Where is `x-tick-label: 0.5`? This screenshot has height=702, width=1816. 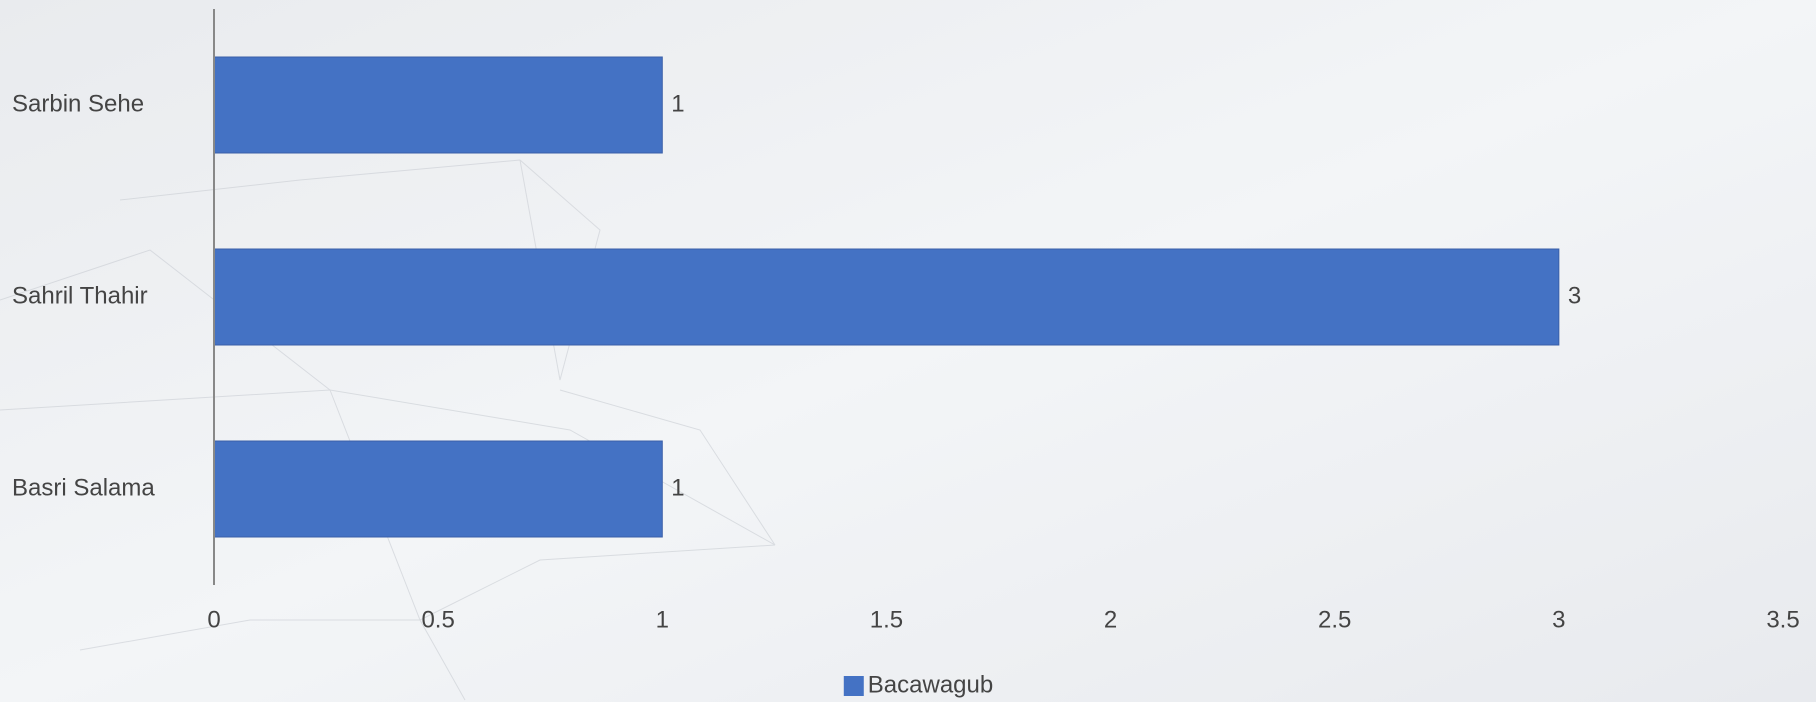 x-tick-label: 0.5 is located at coordinates (437, 619).